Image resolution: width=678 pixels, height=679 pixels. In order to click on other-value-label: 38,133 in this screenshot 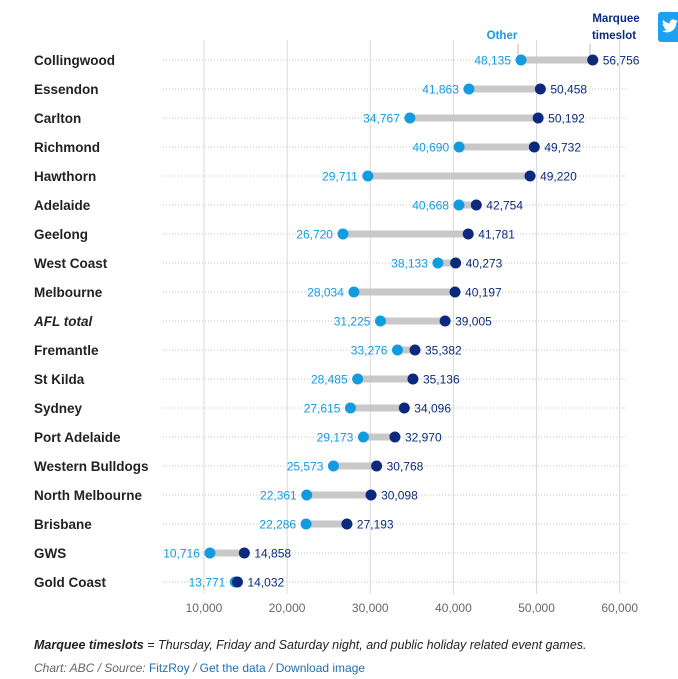, I will do `click(409, 264)`.